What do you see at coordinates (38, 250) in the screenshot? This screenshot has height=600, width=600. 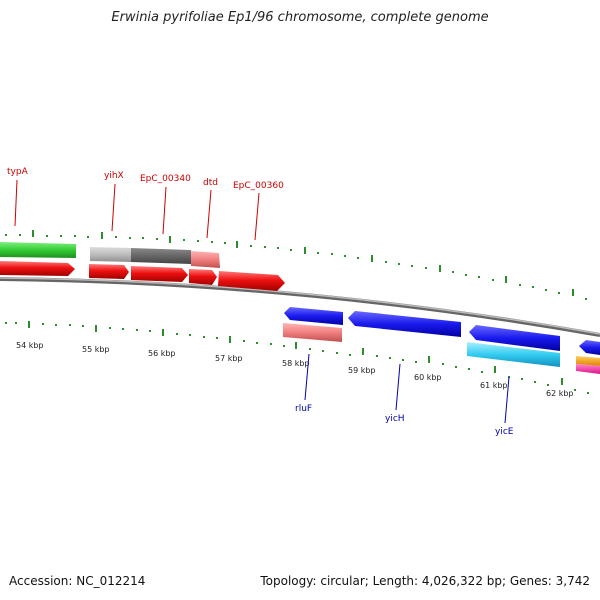 I see `gene-typA-cog-arrow` at bounding box center [38, 250].